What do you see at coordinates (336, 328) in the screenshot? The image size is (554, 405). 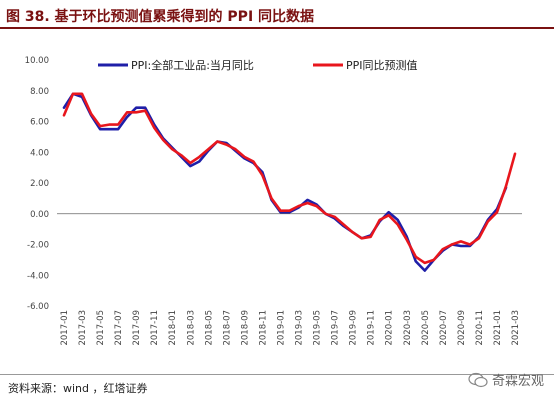 I see `x-tick-label: 2019-07` at bounding box center [336, 328].